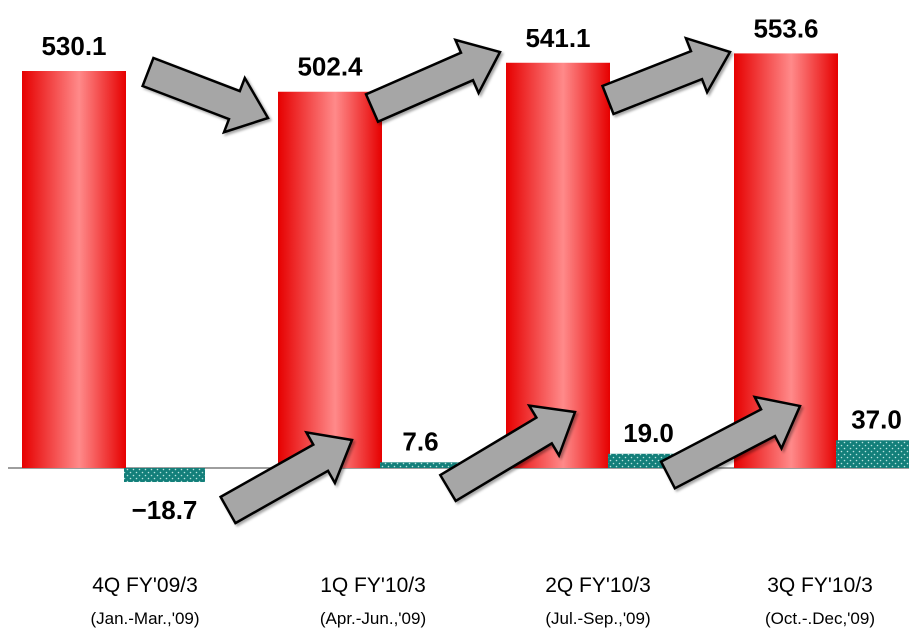  What do you see at coordinates (145, 585) in the screenshot?
I see `category-label: 4Q FY'09/3` at bounding box center [145, 585].